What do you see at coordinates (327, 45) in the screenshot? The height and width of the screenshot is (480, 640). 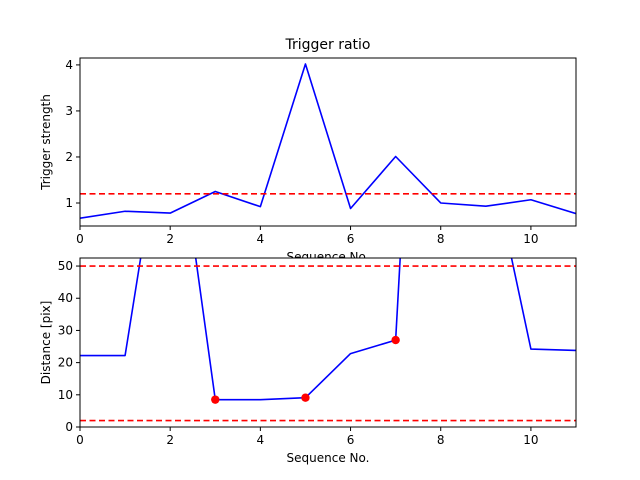 I see `chart-title: Trigger ratio` at bounding box center [327, 45].